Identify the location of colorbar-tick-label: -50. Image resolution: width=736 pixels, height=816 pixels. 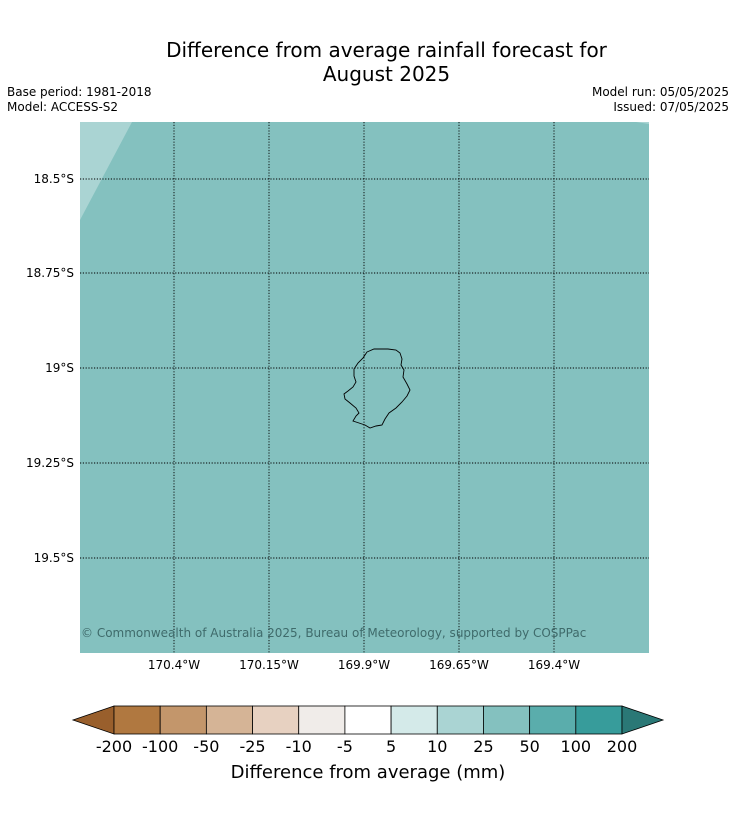
(206, 746).